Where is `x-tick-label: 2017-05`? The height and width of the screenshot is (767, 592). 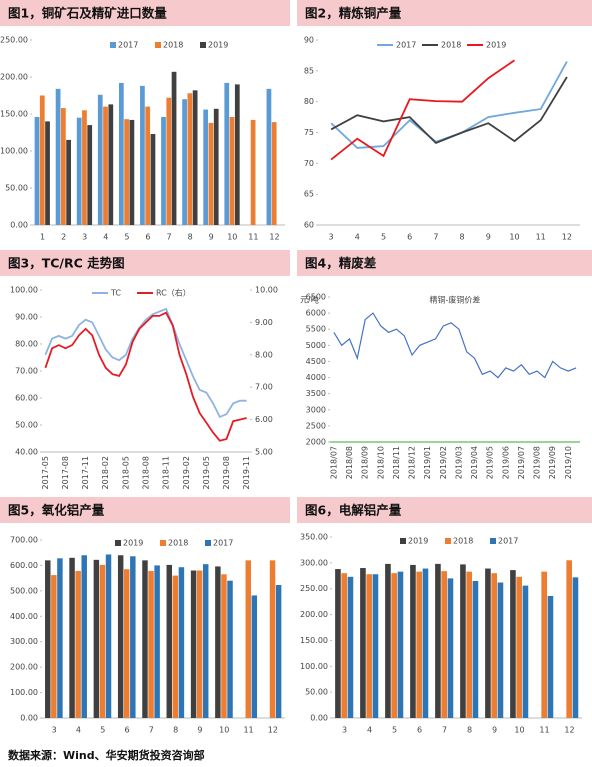 x-tick-label: 2017-05 is located at coordinates (45, 472).